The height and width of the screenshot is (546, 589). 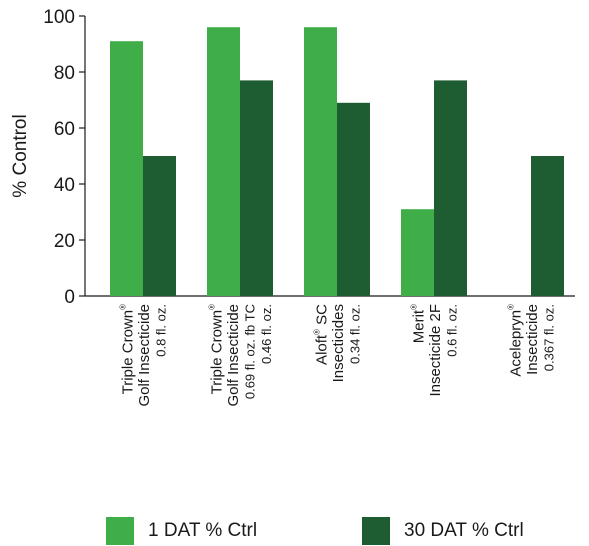 I want to click on x-category-label-line: 0.46 fl. oz., so click(x=266, y=334).